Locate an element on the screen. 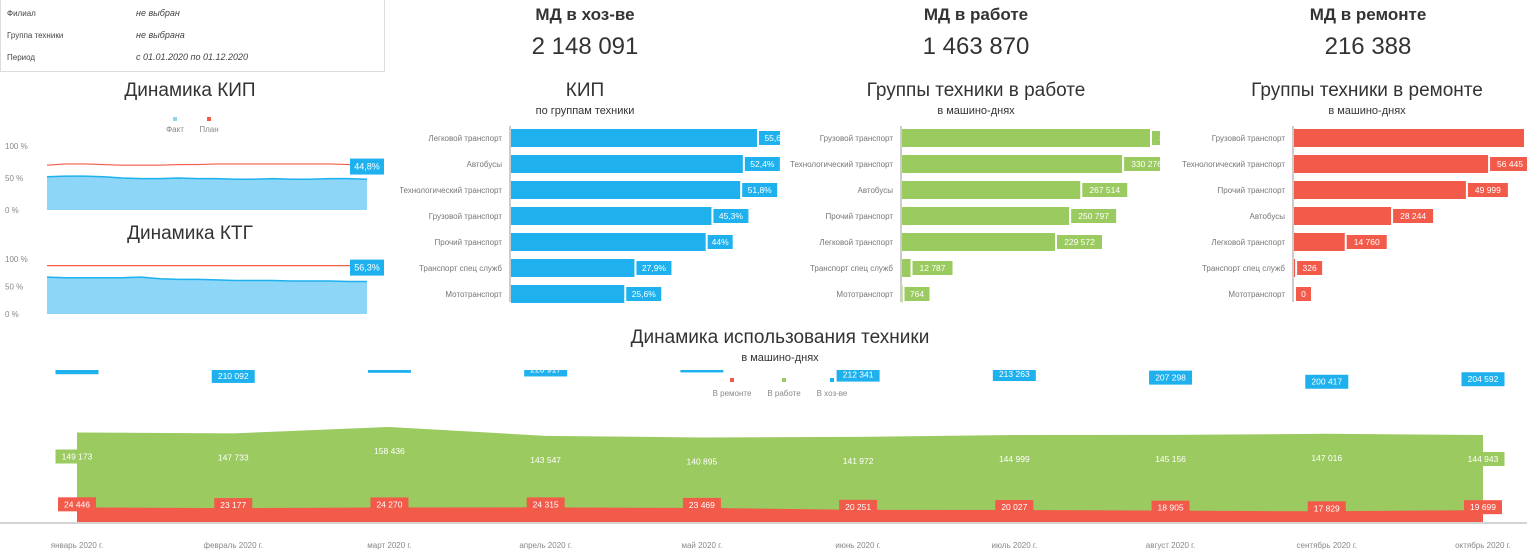  legend-label: В ремонте is located at coordinates (732, 393).